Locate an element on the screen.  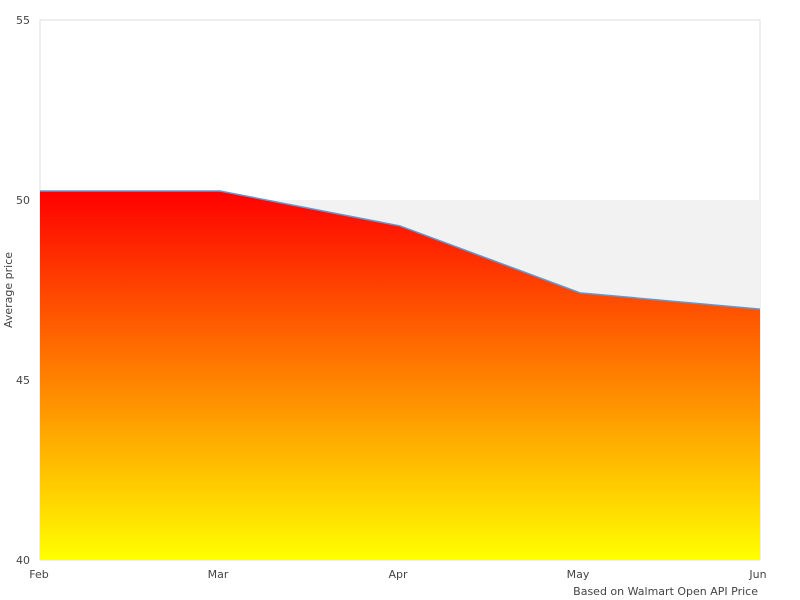
x-tick-label: Mar is located at coordinates (218, 574).